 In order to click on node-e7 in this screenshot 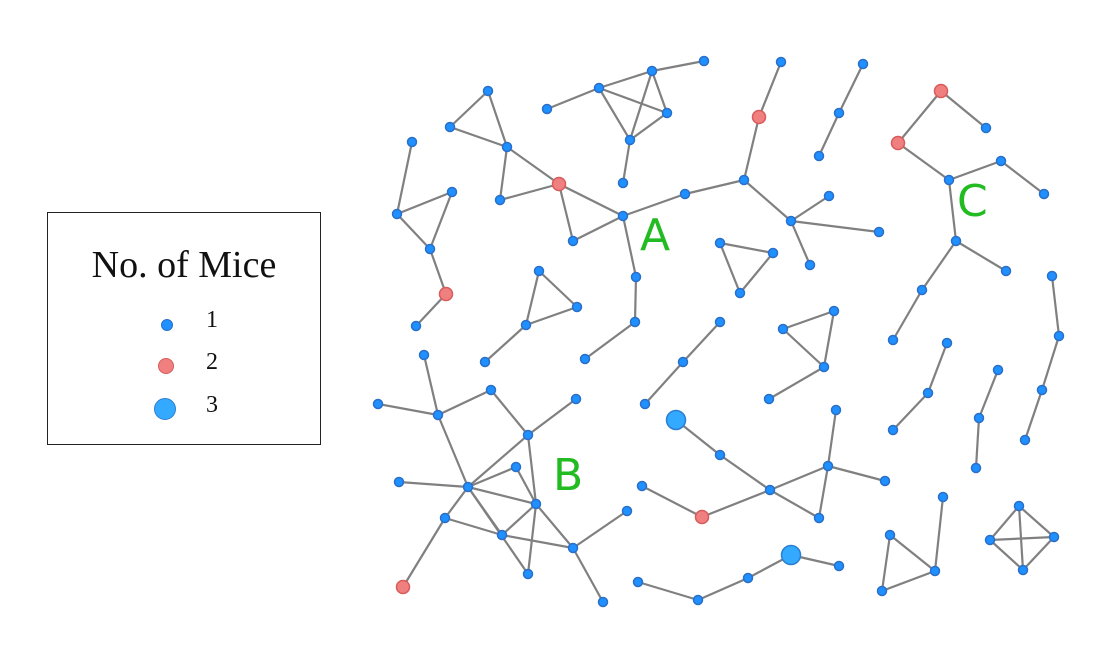, I will do `click(956, 241)`.